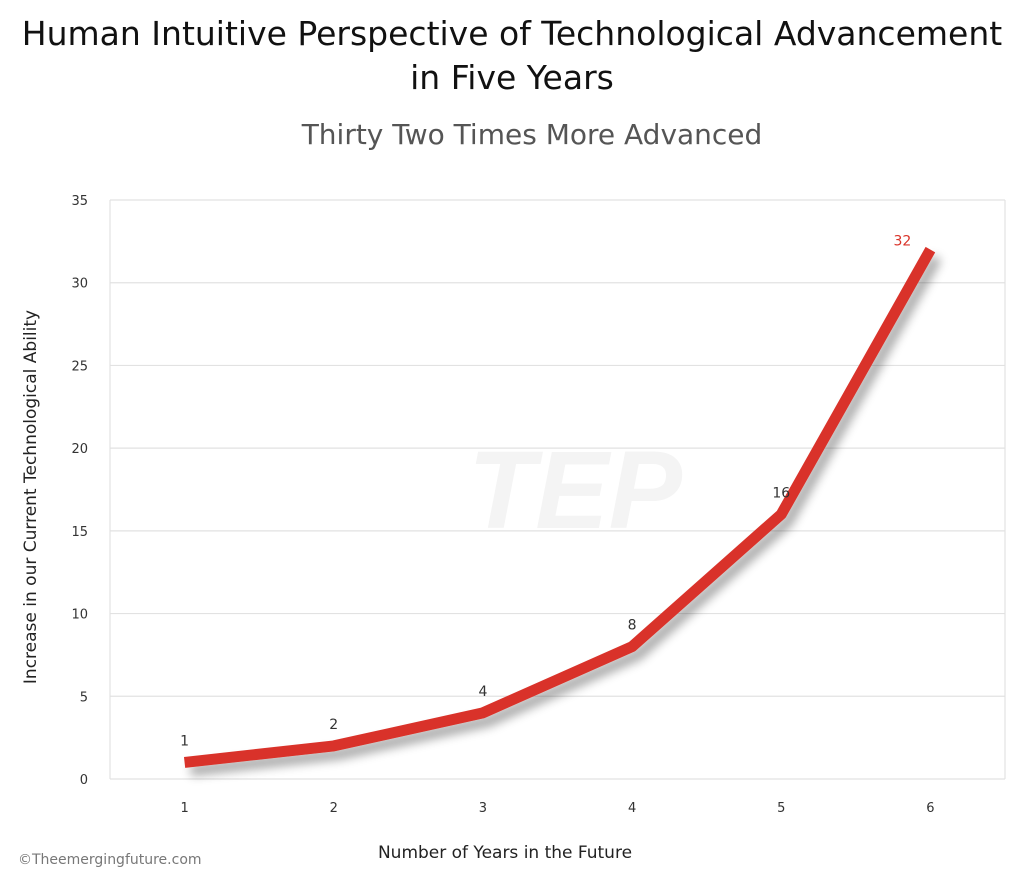 The image size is (1024, 873). Describe the element at coordinates (334, 808) in the screenshot. I see `x-tick-label: 2` at that location.